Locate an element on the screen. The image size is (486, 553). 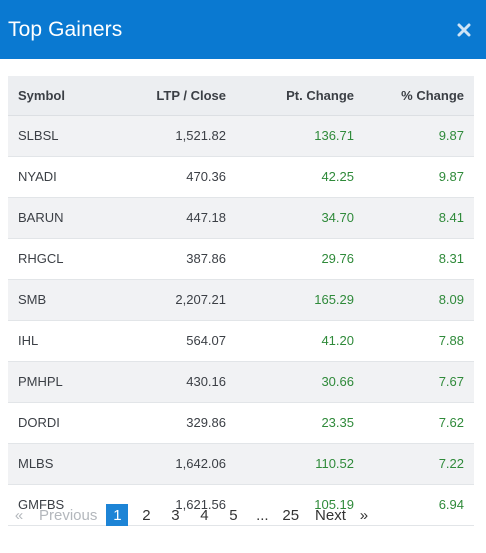
cell-symbol: PMHPL is located at coordinates (61, 382).